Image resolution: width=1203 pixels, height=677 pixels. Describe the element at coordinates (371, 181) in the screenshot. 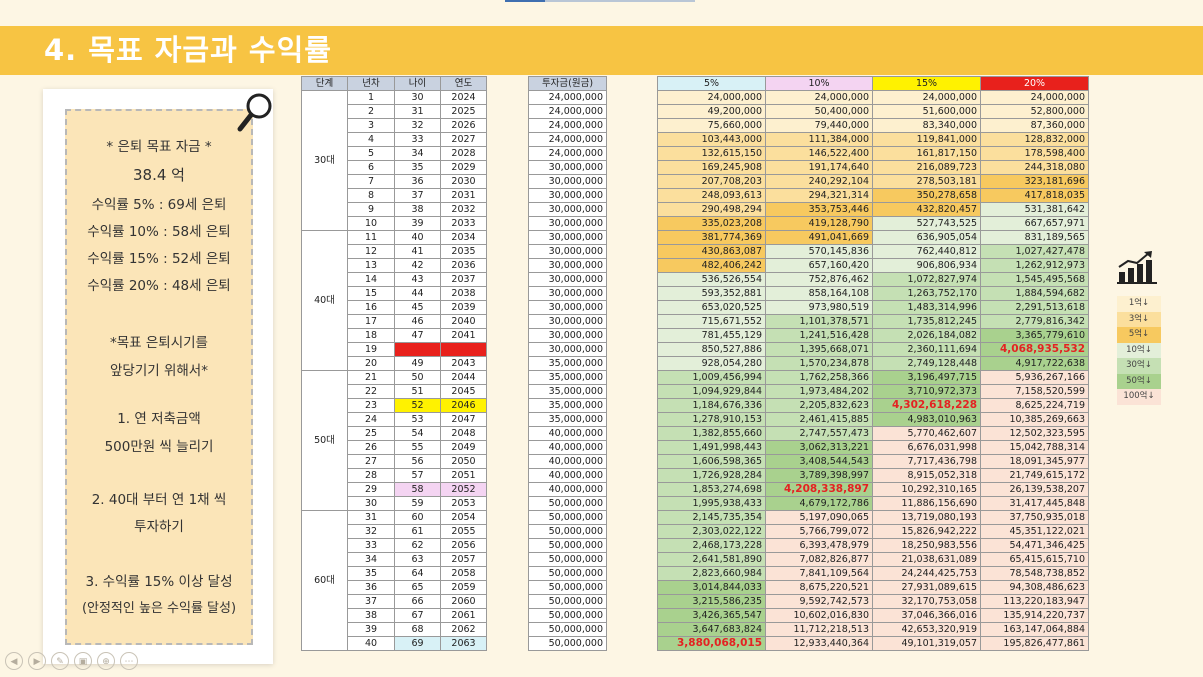

I see `year-no-cell: 7` at that location.